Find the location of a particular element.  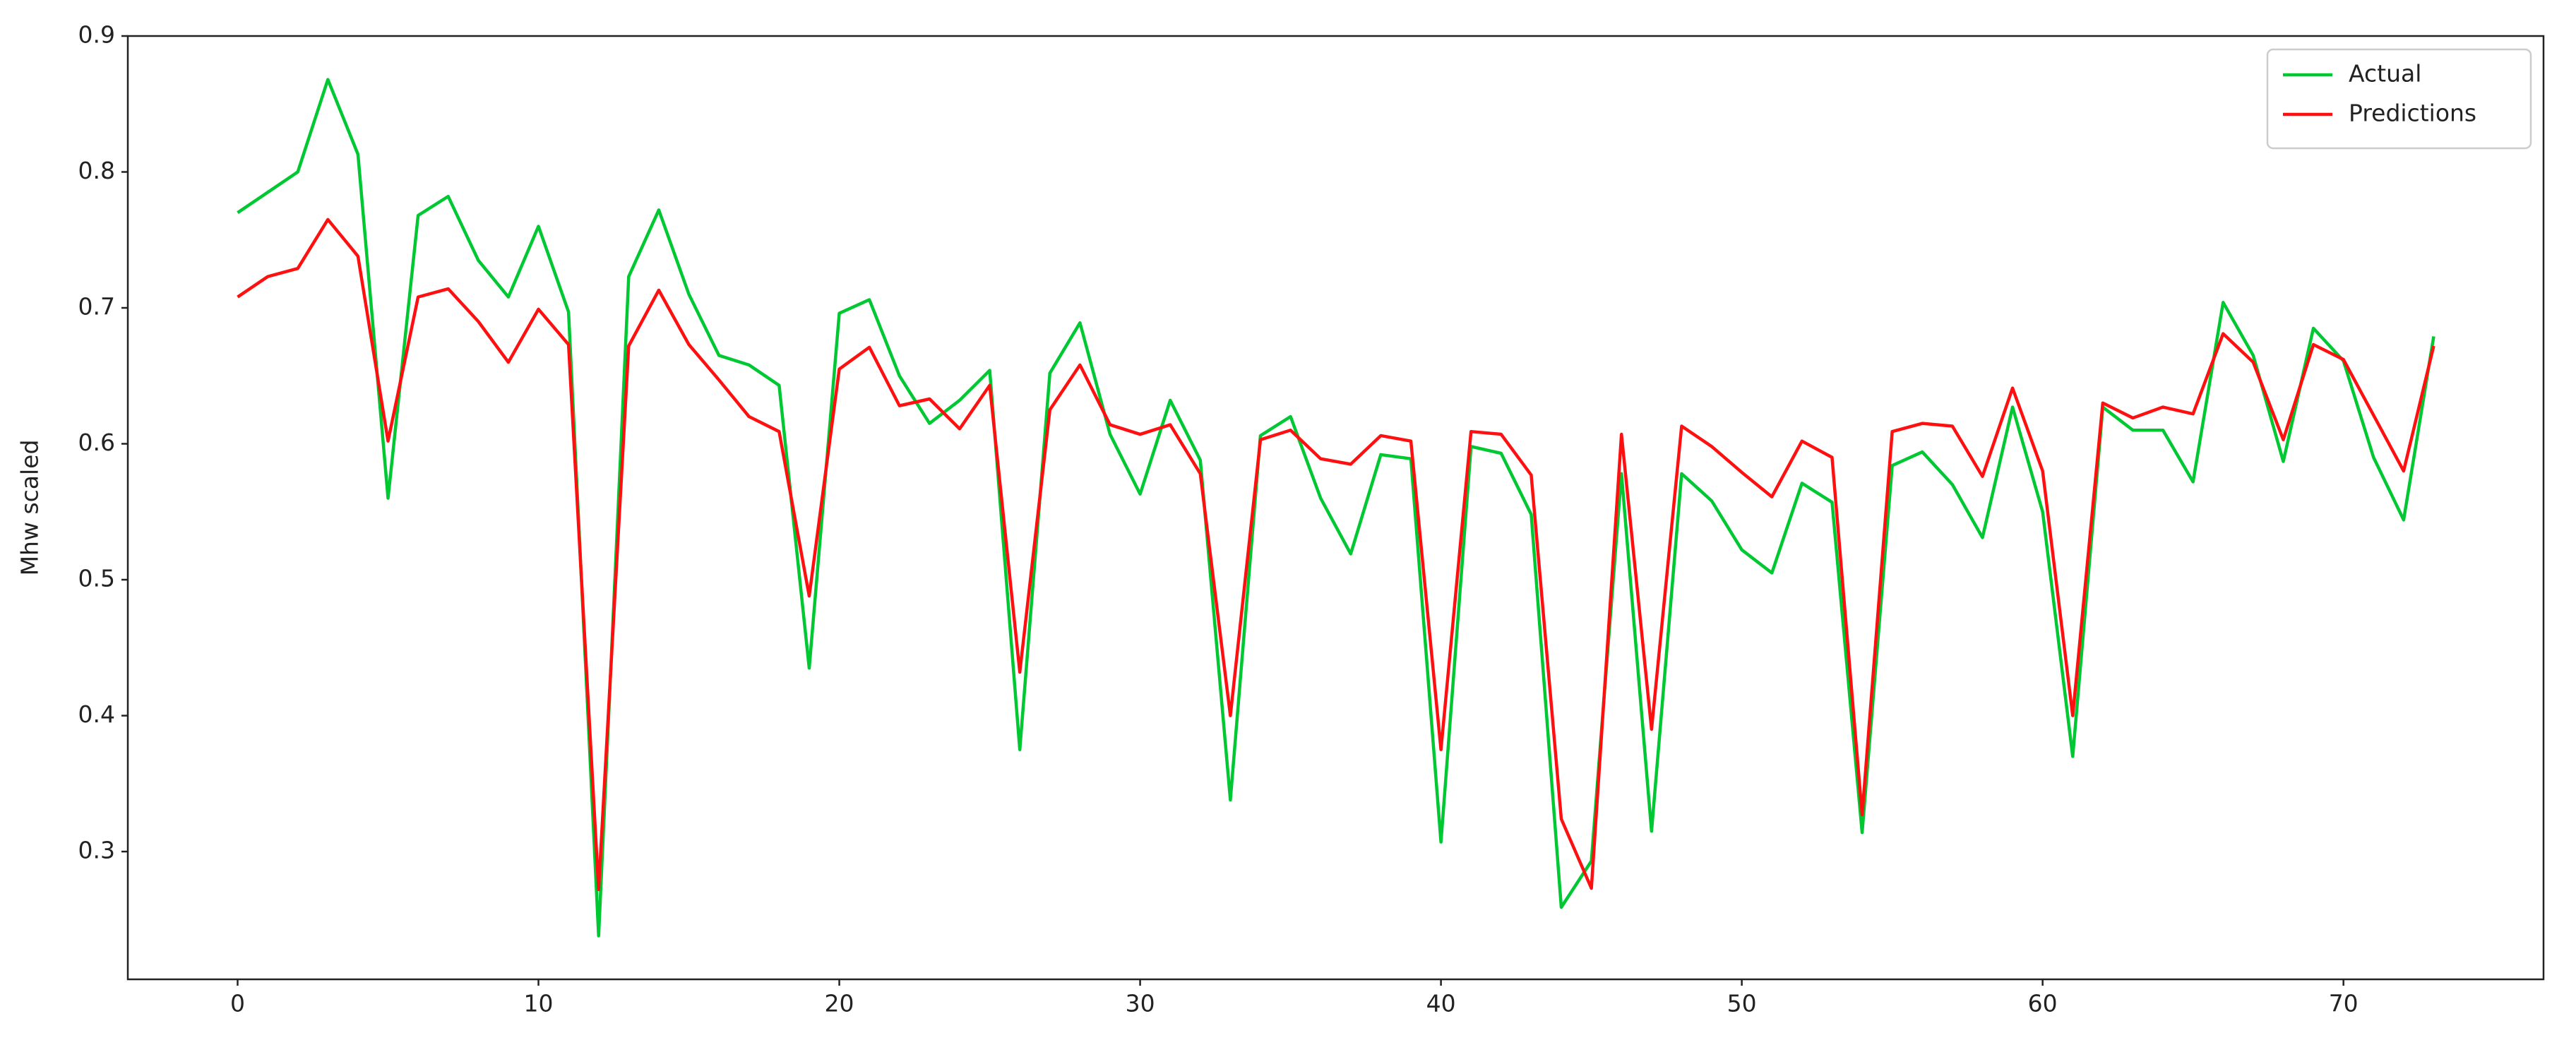

y-axis-label: Mhw scaled is located at coordinates (30, 508).